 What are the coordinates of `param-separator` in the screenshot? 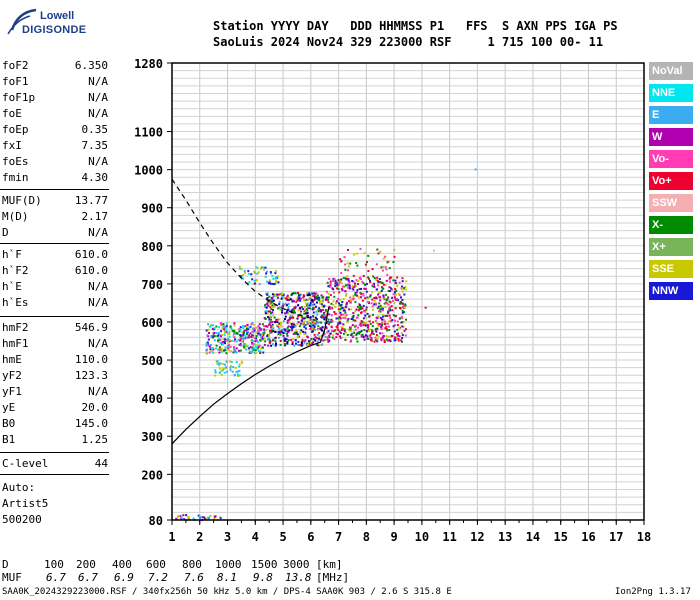 It's located at (54, 189).